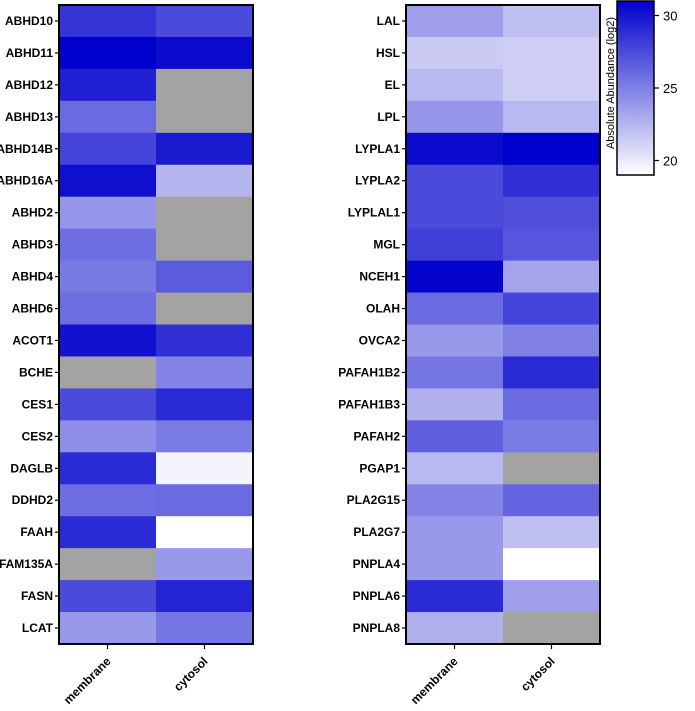  Describe the element at coordinates (379, 277) in the screenshot. I see `row-label: NCEH1` at that location.